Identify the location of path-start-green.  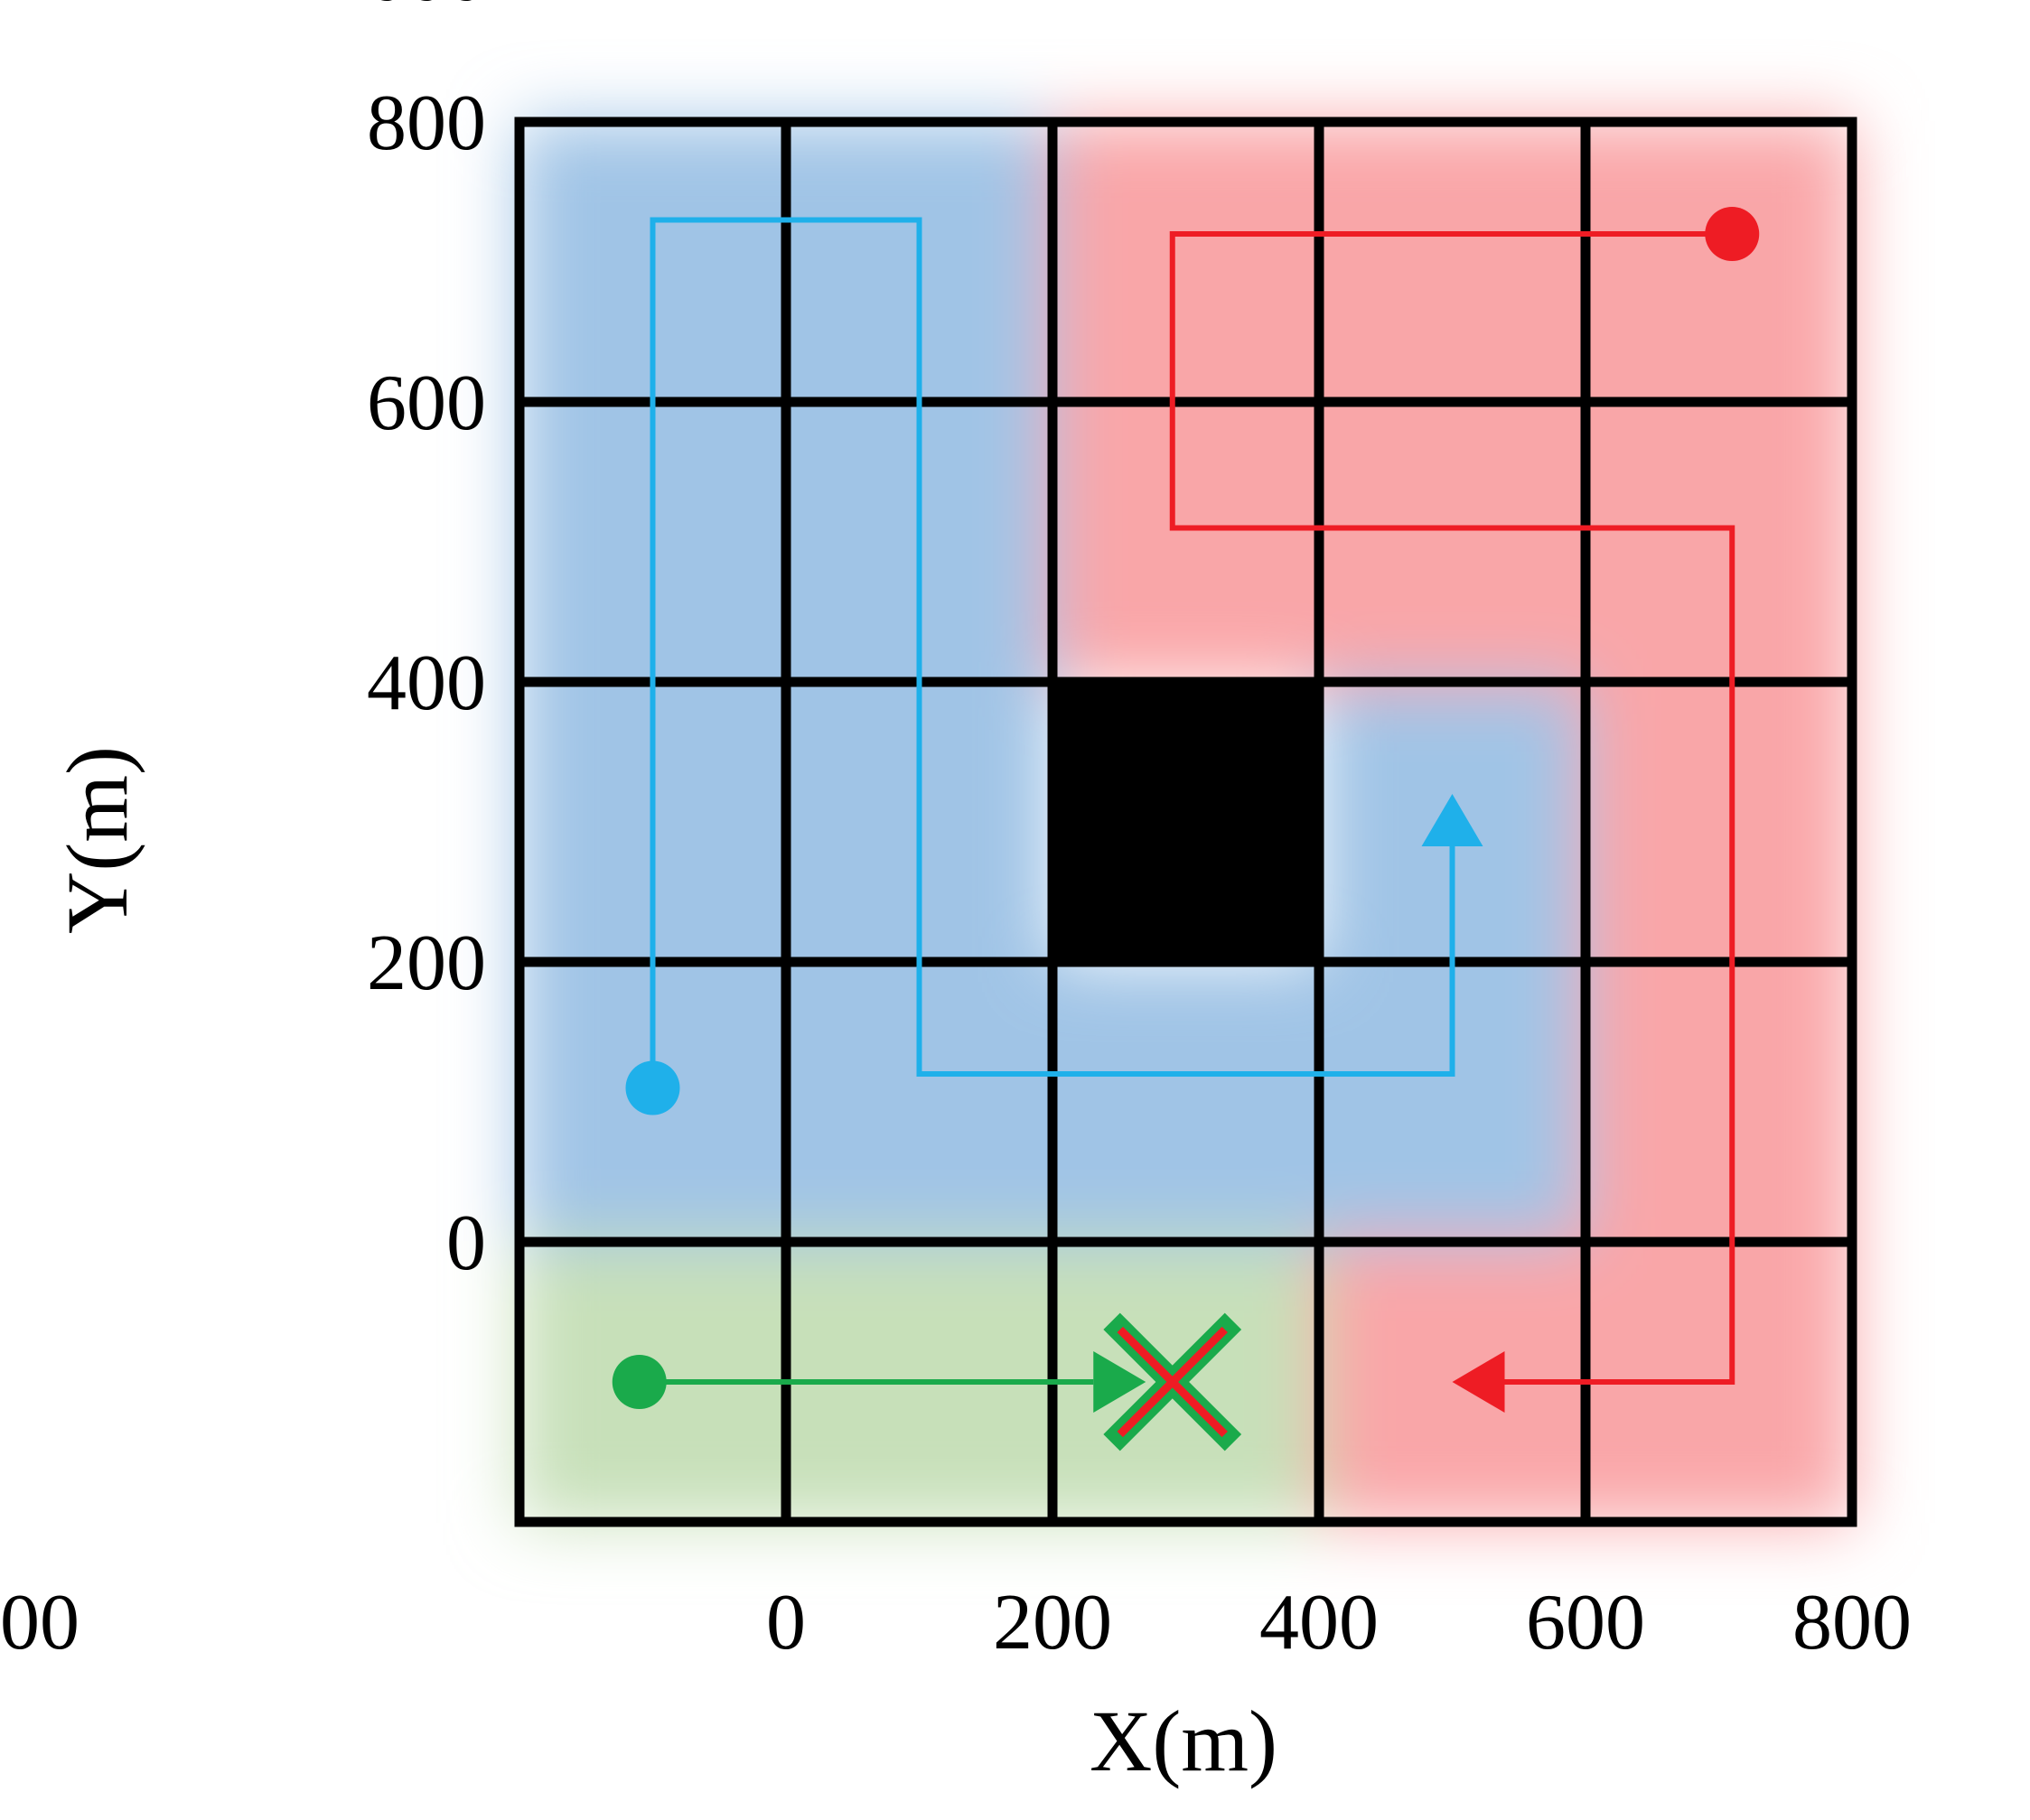
(639, 1382).